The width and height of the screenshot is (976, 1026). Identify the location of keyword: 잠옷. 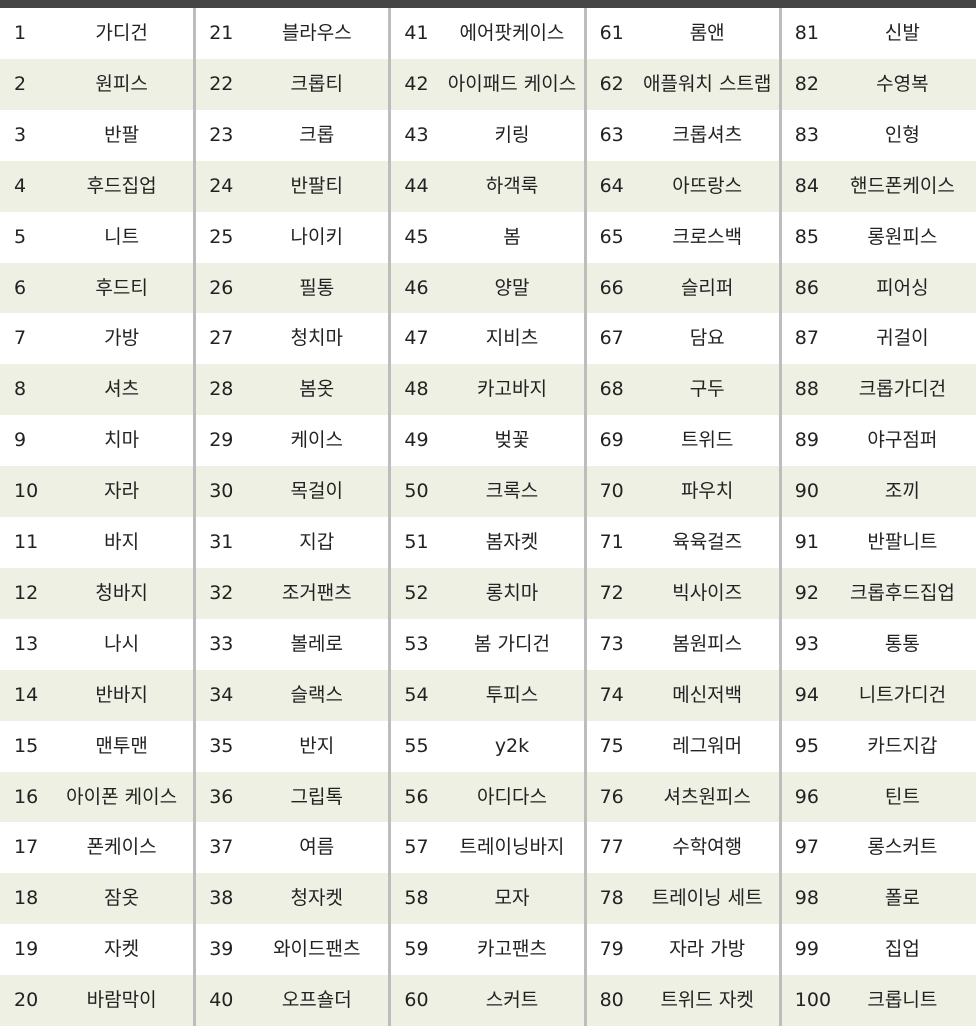
(122, 898).